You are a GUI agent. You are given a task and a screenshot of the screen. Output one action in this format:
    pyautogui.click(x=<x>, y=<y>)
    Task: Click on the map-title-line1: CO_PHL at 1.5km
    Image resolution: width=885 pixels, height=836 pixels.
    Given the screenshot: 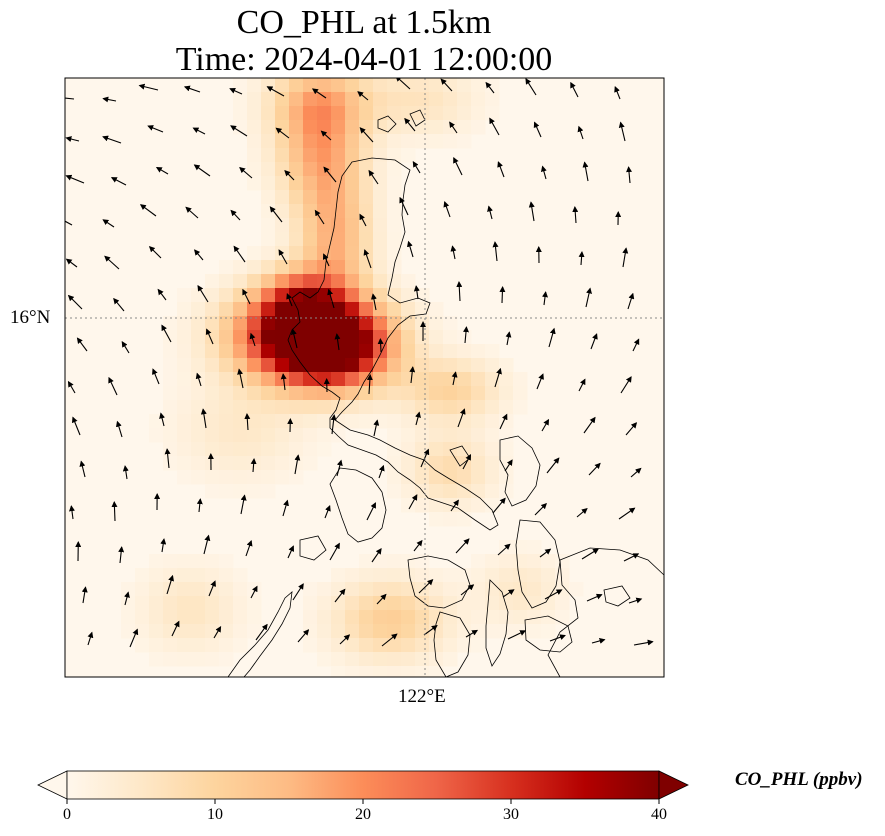 What is the action you would take?
    pyautogui.click(x=364, y=22)
    